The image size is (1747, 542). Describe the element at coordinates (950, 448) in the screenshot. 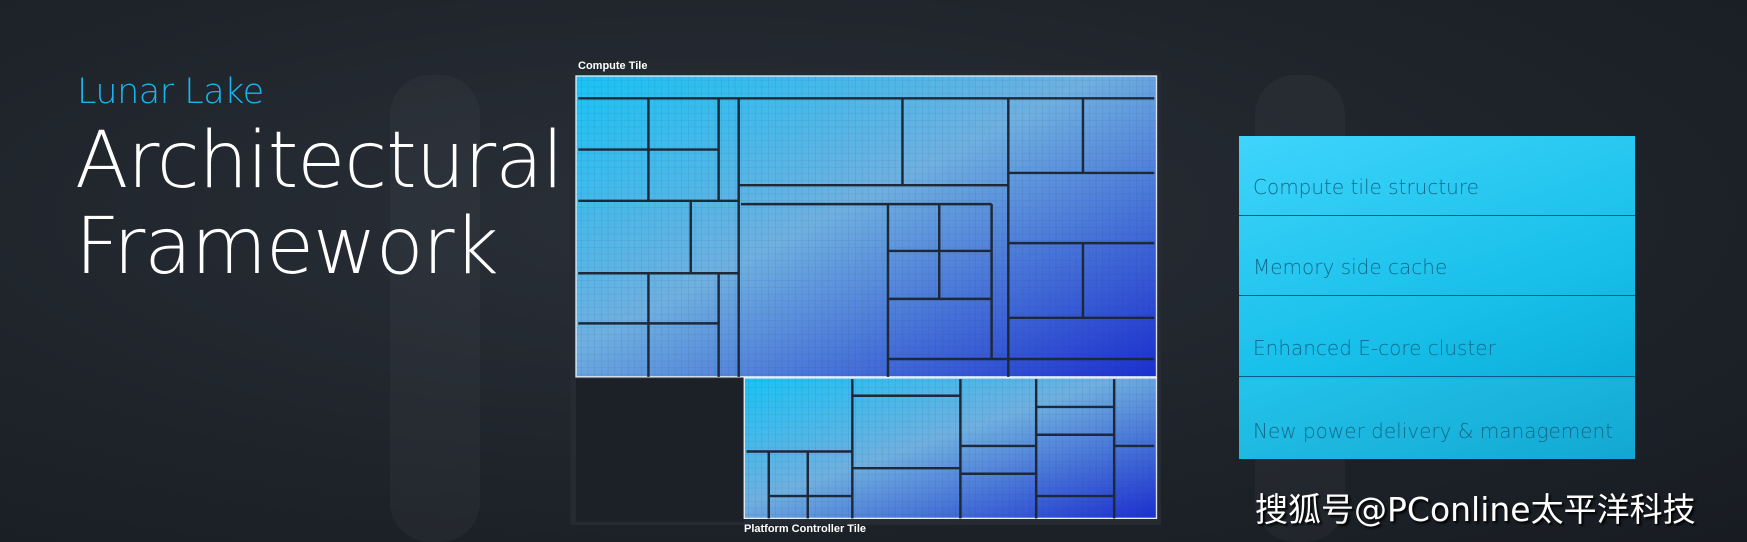

I see `platform-controller-tile` at that location.